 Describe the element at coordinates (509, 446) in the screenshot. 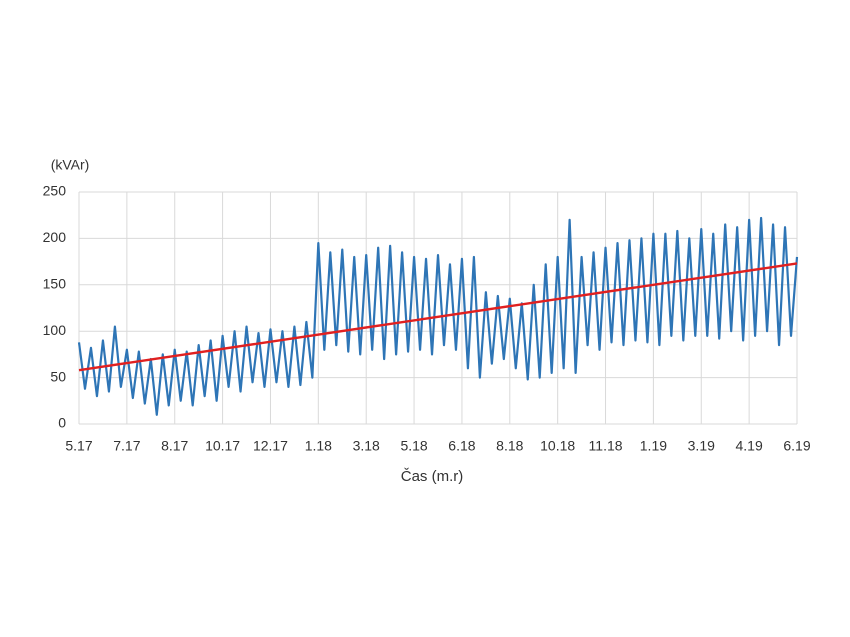

I see `x-tick-label: 8.18` at that location.